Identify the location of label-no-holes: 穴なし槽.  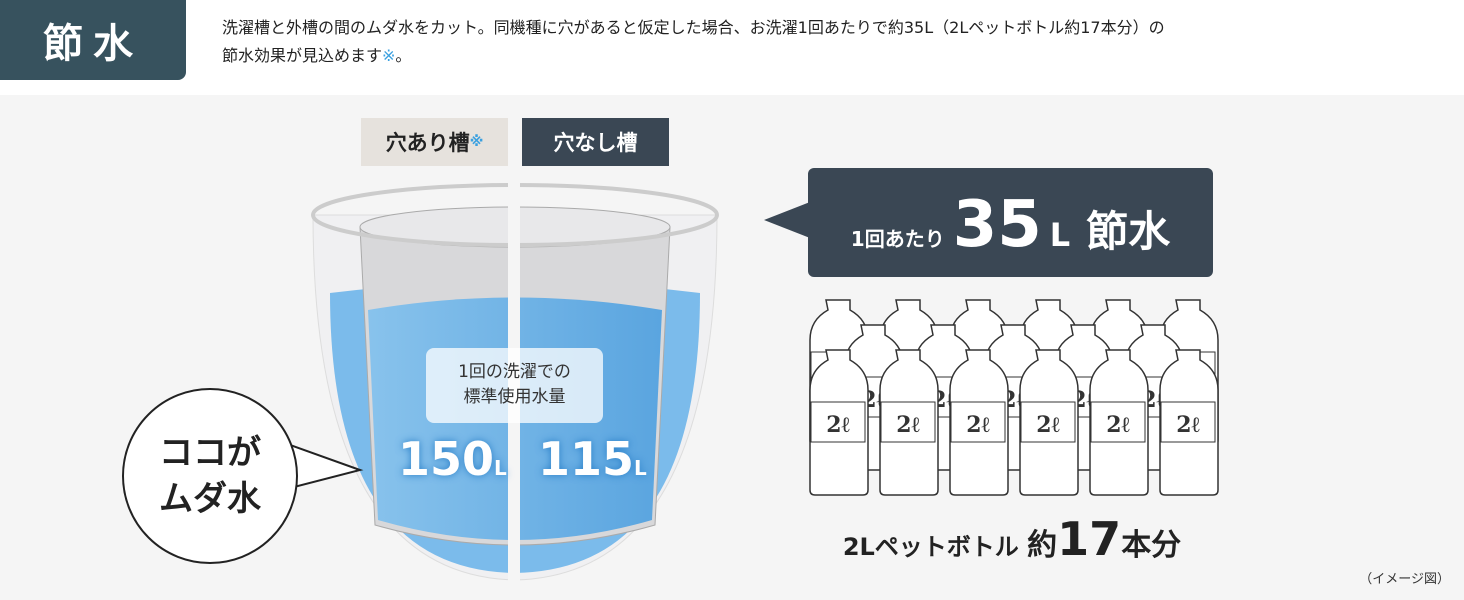
(595, 142).